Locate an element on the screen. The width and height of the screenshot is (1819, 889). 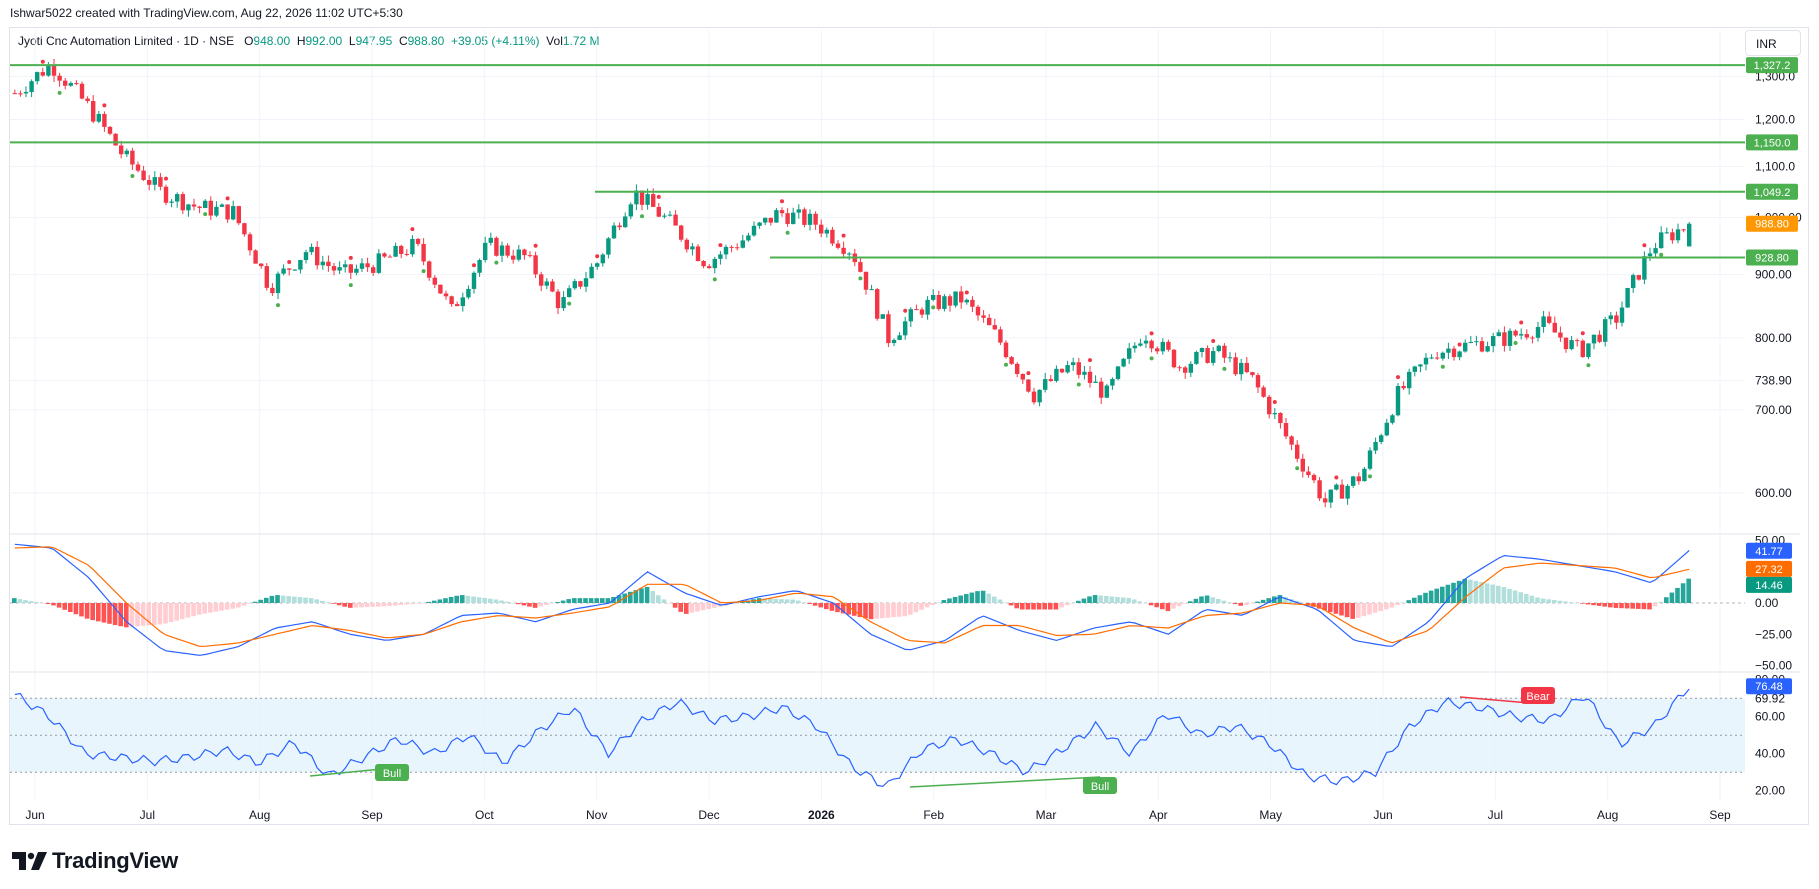
rsi-axis-tick: 40.00 is located at coordinates (1770, 754).